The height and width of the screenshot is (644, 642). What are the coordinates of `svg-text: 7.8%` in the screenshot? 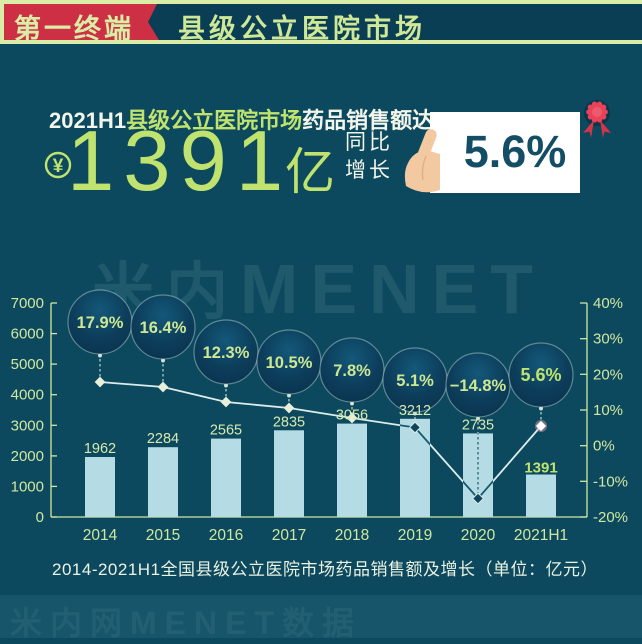 It's located at (352, 371).